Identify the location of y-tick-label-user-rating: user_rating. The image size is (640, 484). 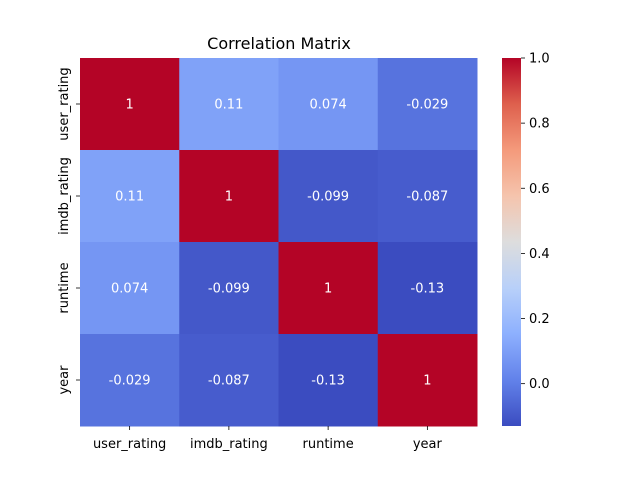
(64, 103).